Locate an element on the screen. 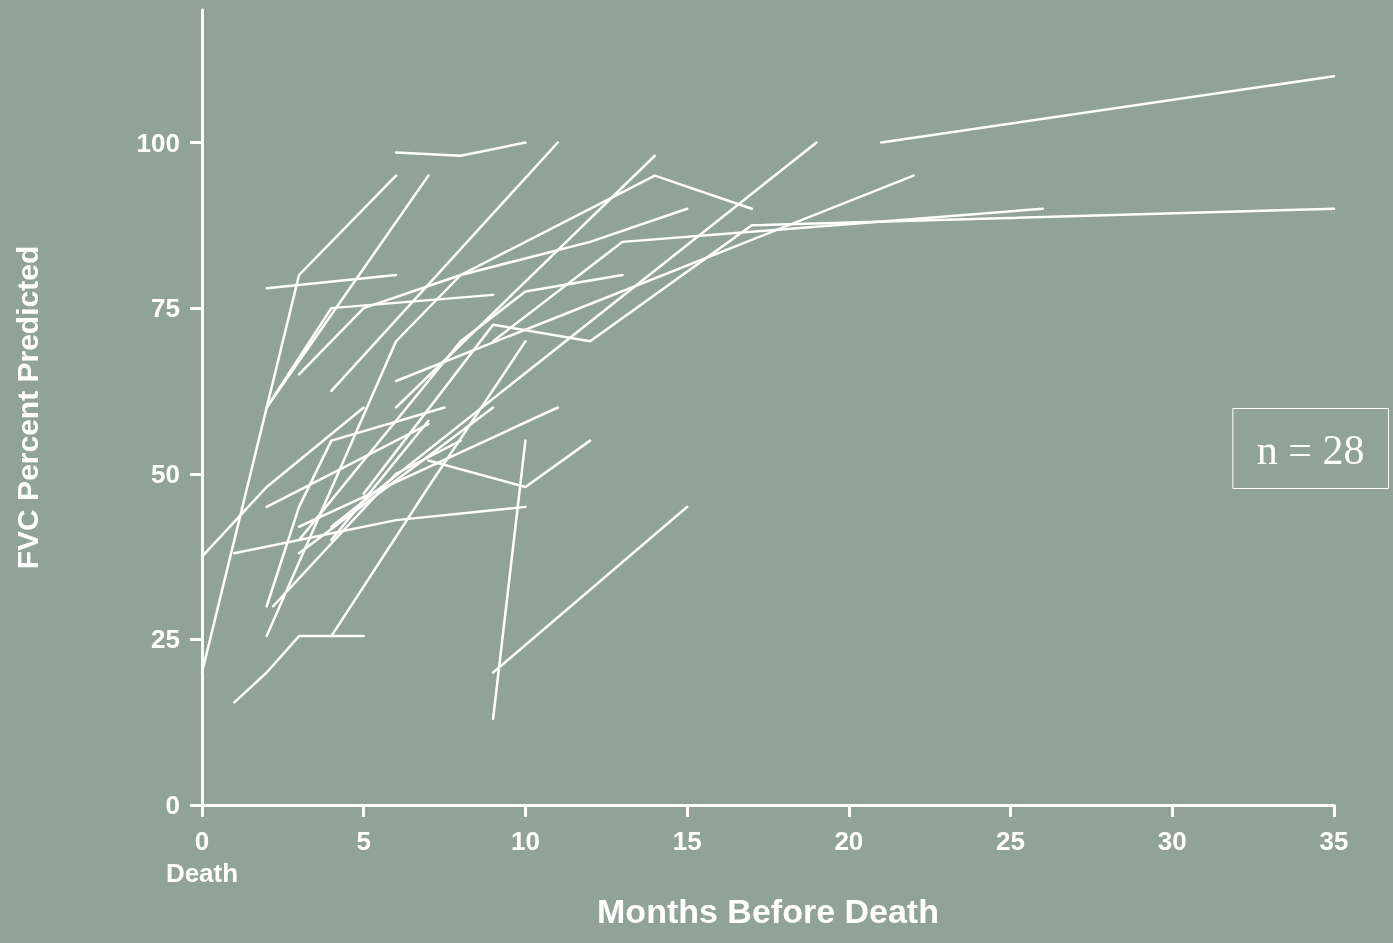  y-tick-label: 100 is located at coordinates (158, 142).